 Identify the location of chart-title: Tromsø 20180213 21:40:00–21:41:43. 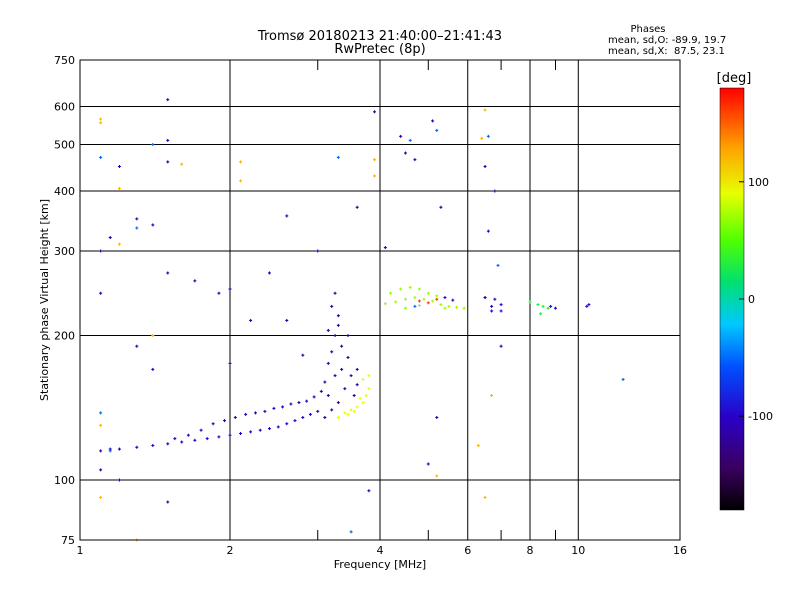
(379, 36).